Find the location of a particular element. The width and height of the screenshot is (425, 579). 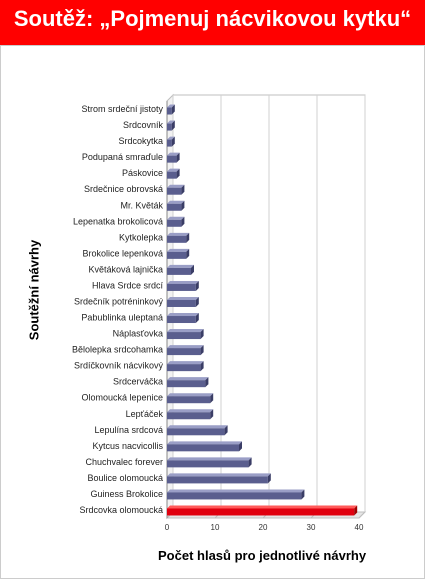

page-title: Soutěž: „Pojmenuj nácvikovou kytku“ is located at coordinates (212, 18).